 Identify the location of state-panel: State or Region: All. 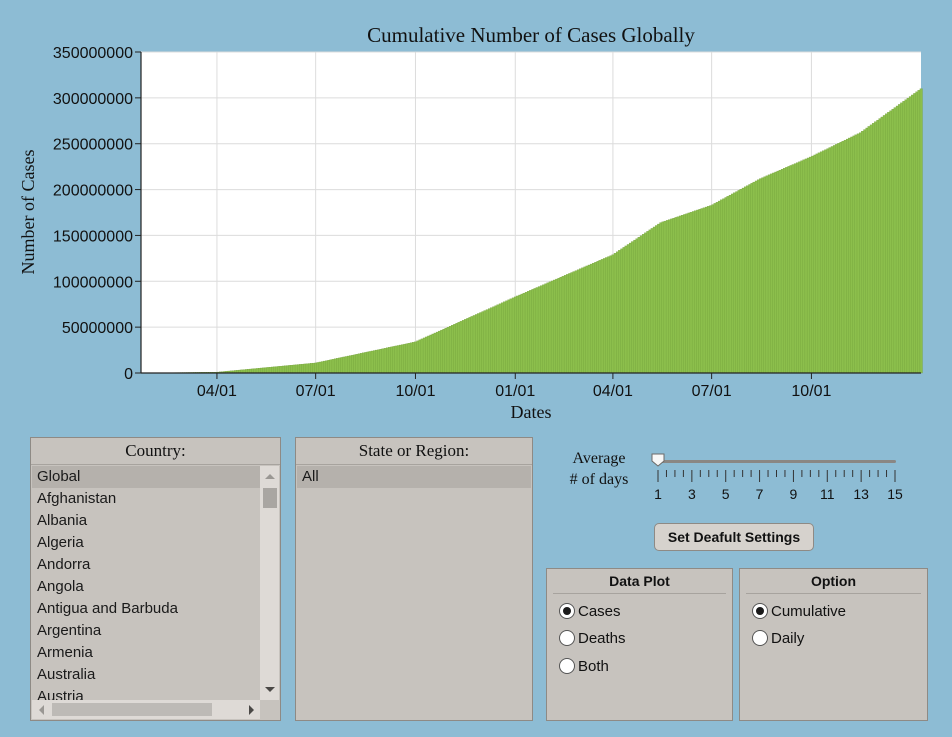
(414, 579).